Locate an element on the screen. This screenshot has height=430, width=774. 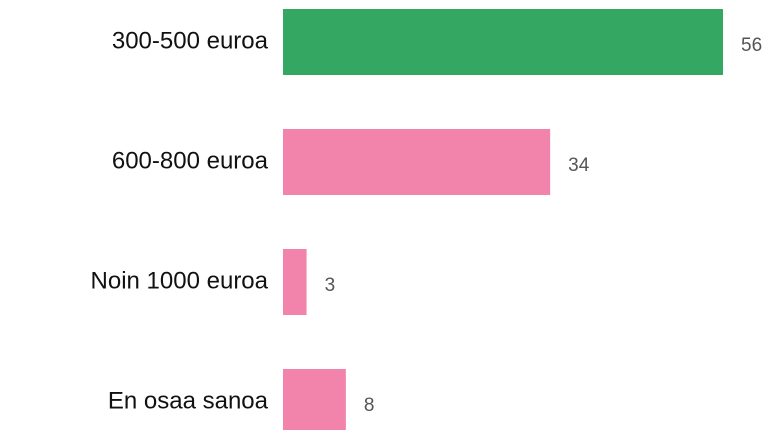
category-label: En osaa sanoa is located at coordinates (188, 400).